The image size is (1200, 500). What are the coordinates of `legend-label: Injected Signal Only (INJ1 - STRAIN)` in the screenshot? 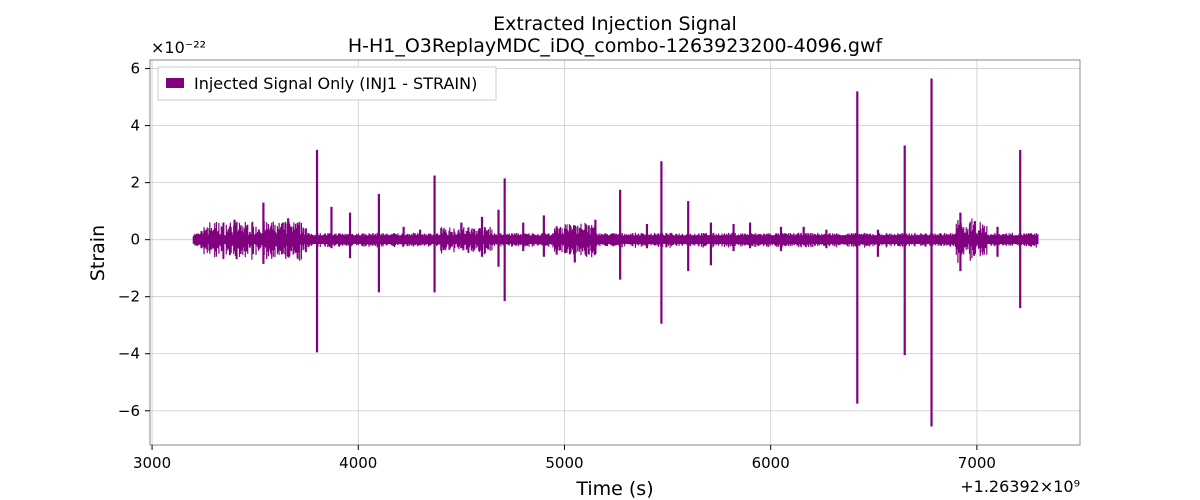 It's located at (335, 83).